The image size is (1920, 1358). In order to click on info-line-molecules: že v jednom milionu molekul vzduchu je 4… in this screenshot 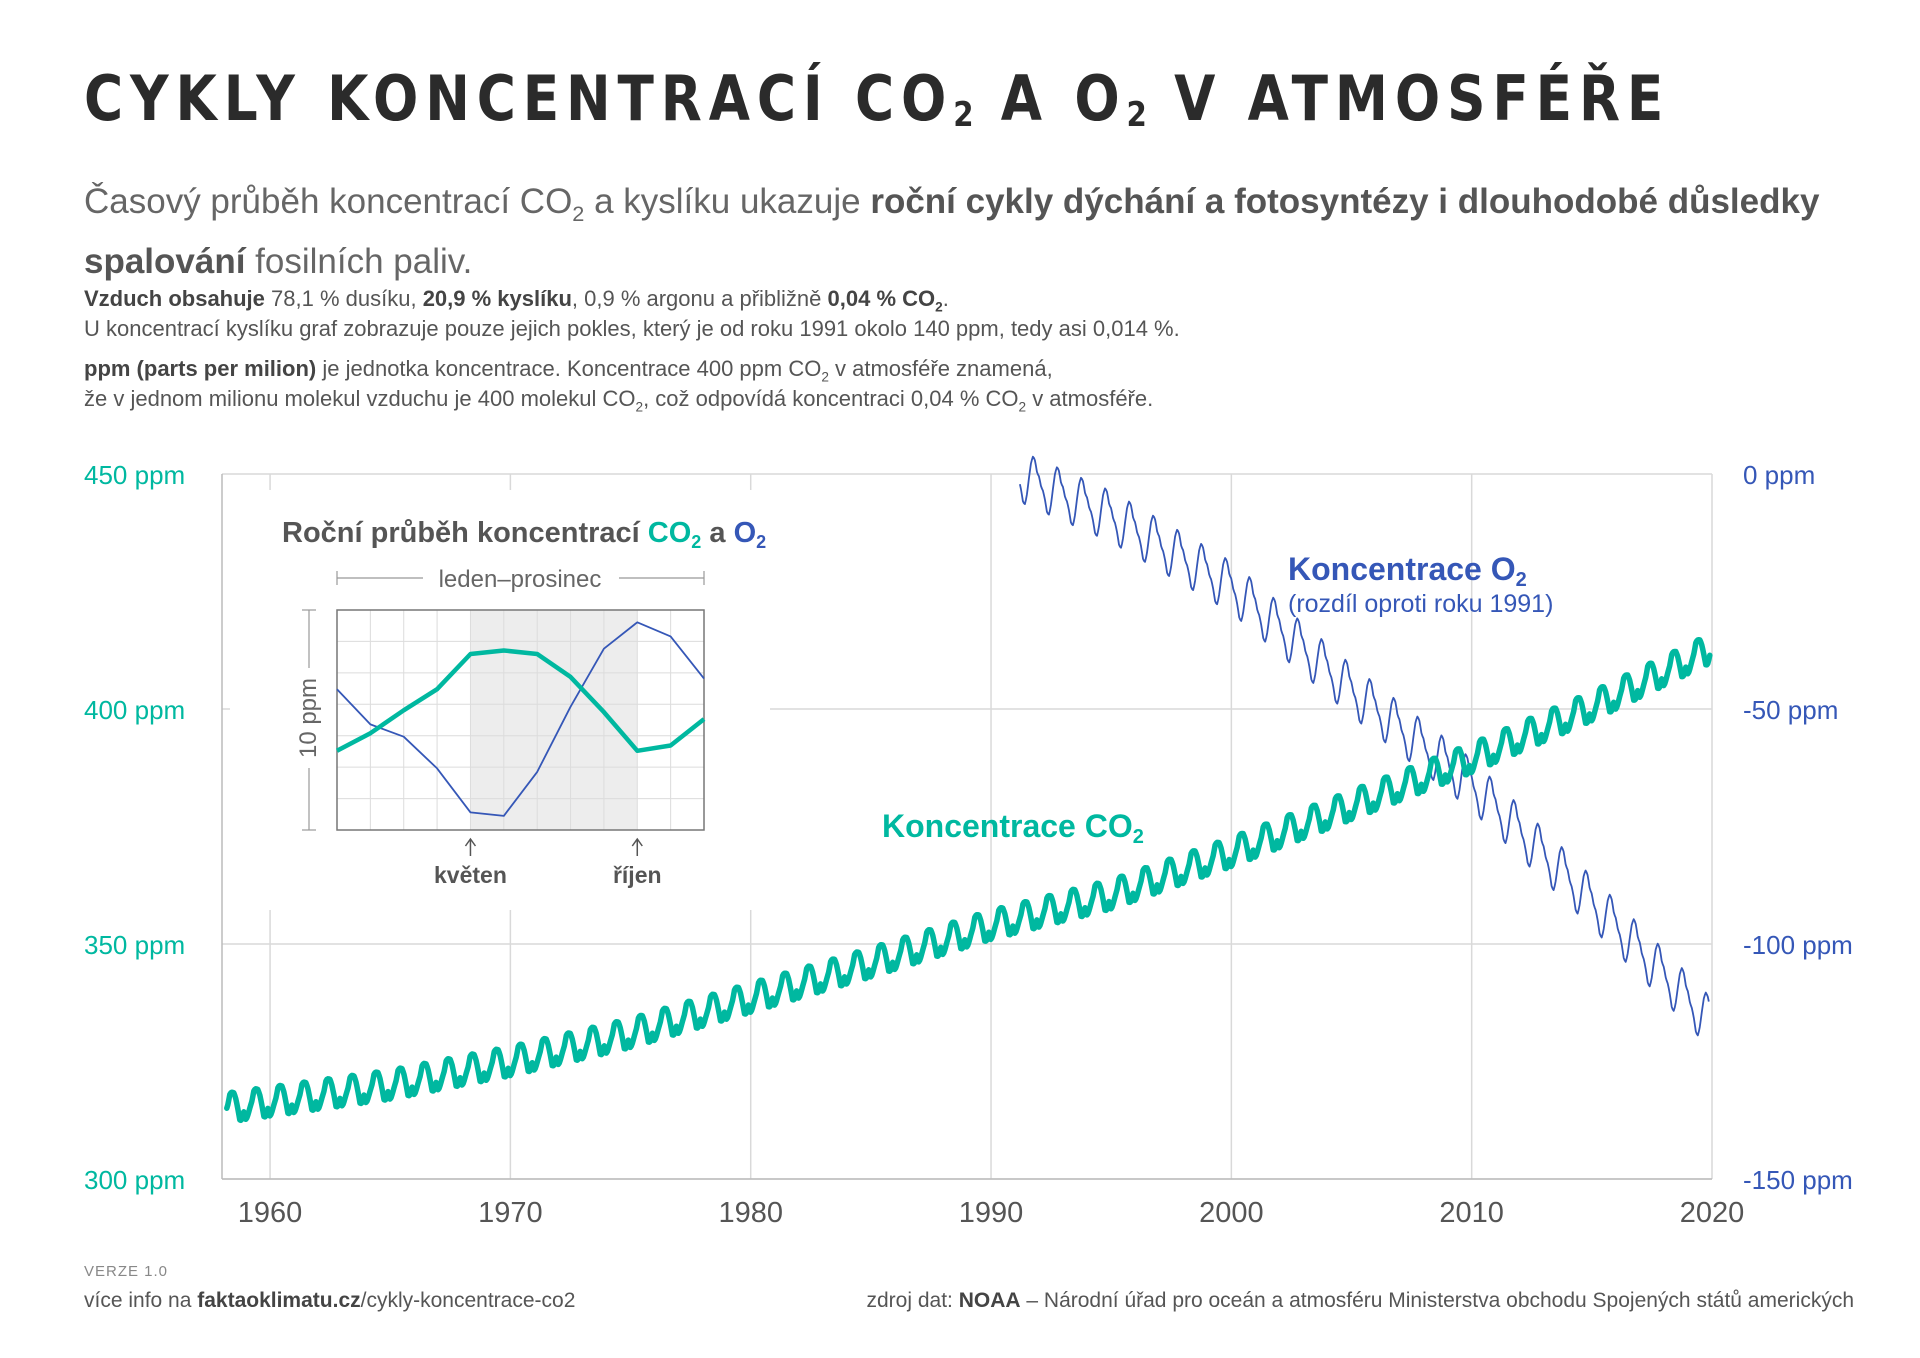, I will do `click(619, 400)`.